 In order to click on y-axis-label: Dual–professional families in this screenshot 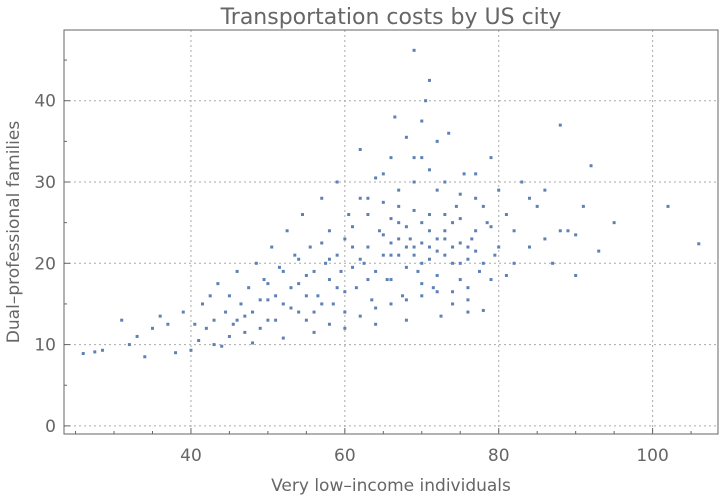, I will do `click(14, 232)`.